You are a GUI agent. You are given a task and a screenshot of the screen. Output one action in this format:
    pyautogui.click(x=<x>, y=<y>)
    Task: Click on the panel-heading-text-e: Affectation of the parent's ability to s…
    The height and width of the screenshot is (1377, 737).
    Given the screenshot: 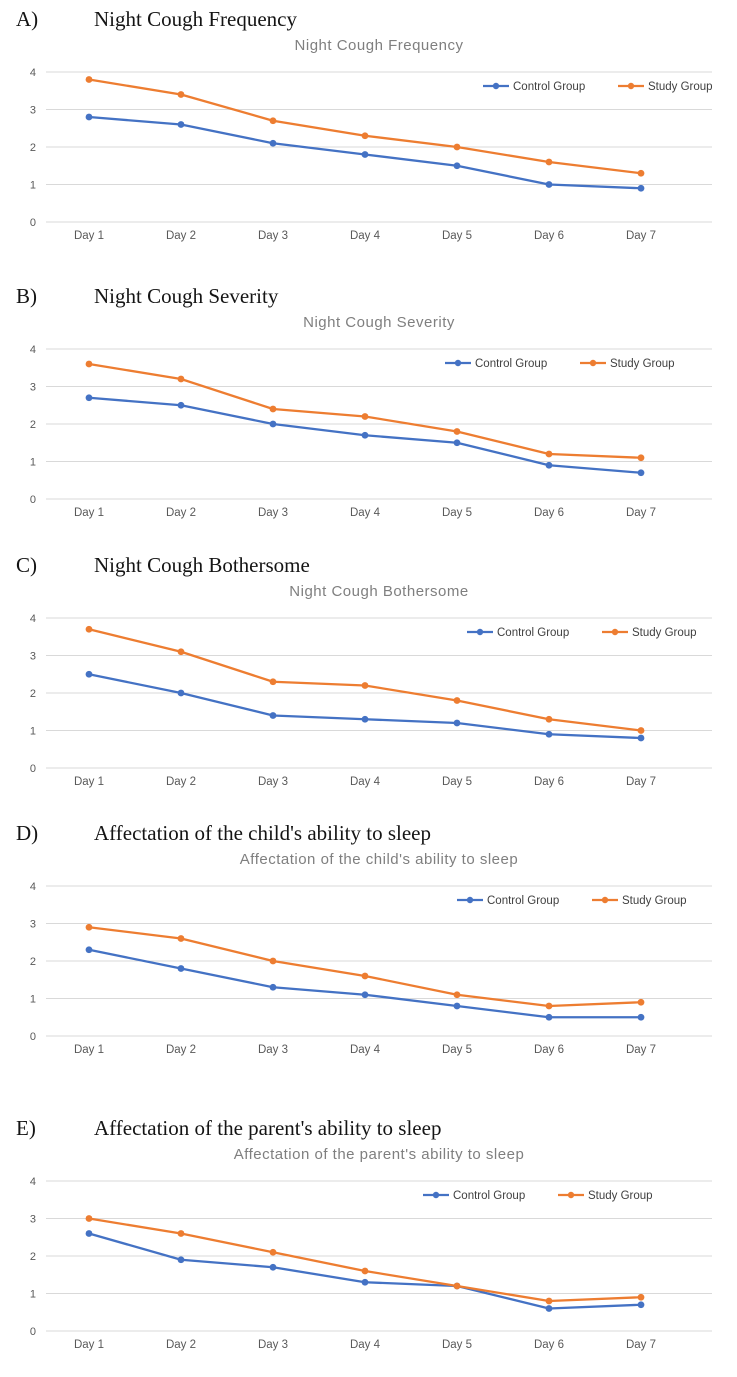 What is the action you would take?
    pyautogui.click(x=268, y=1128)
    